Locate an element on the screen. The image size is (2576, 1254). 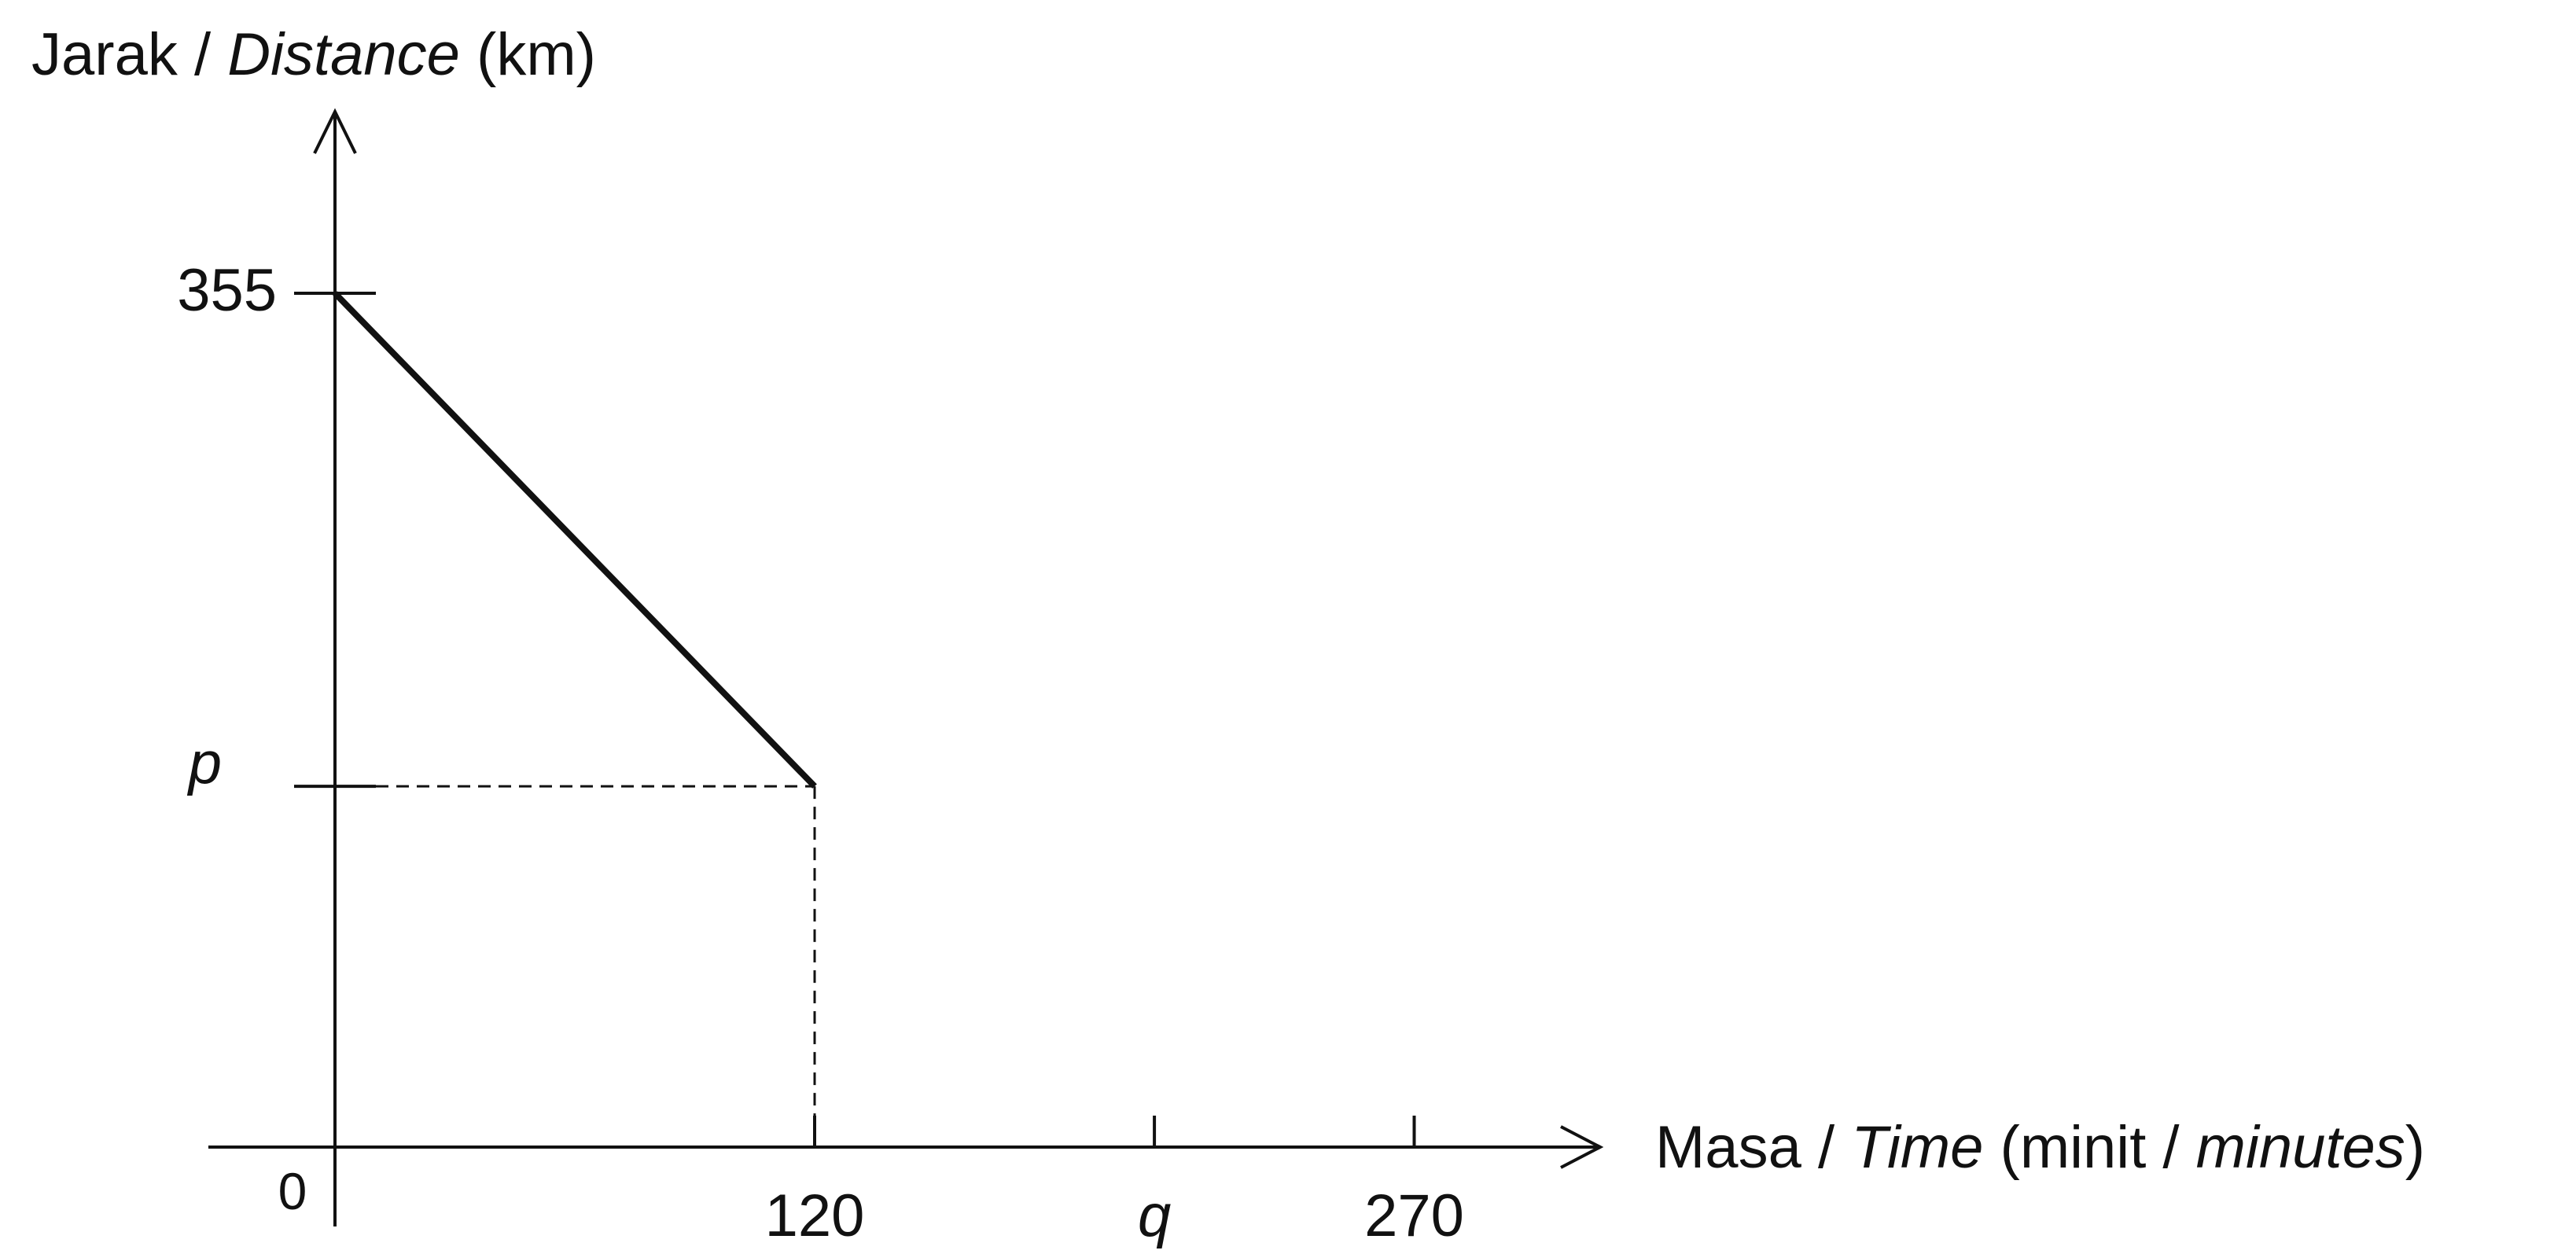
x-axis-title: Masa / Time (minit / minutes) is located at coordinates (2040, 1147).